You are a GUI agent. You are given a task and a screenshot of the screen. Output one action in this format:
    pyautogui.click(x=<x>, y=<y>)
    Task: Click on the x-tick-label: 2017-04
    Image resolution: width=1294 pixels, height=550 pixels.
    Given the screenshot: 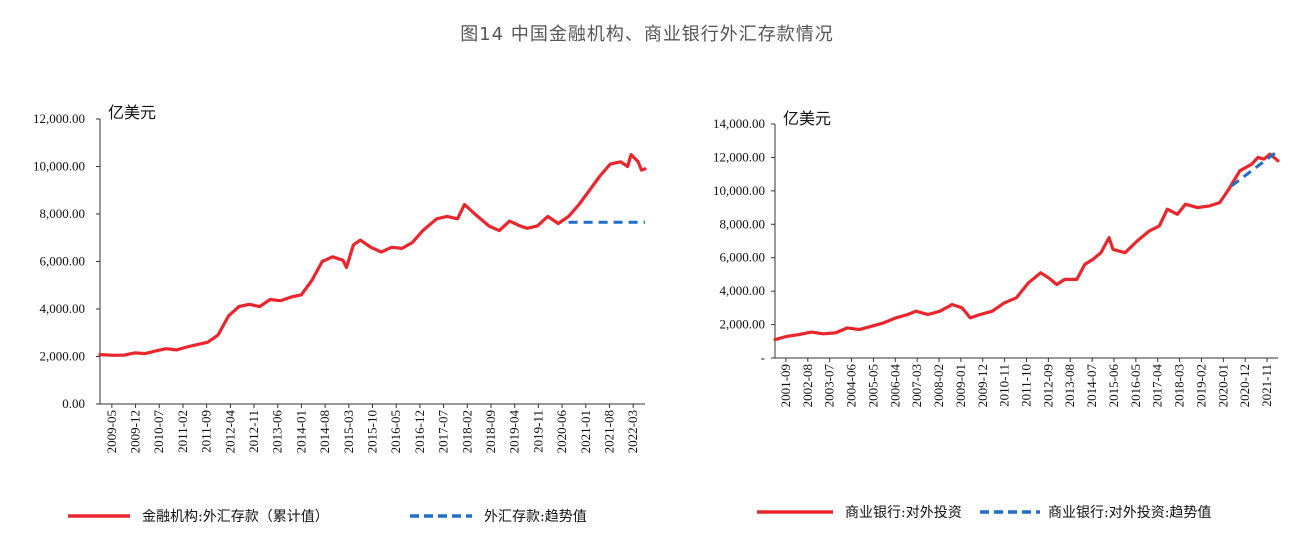 What is the action you would take?
    pyautogui.click(x=1157, y=386)
    